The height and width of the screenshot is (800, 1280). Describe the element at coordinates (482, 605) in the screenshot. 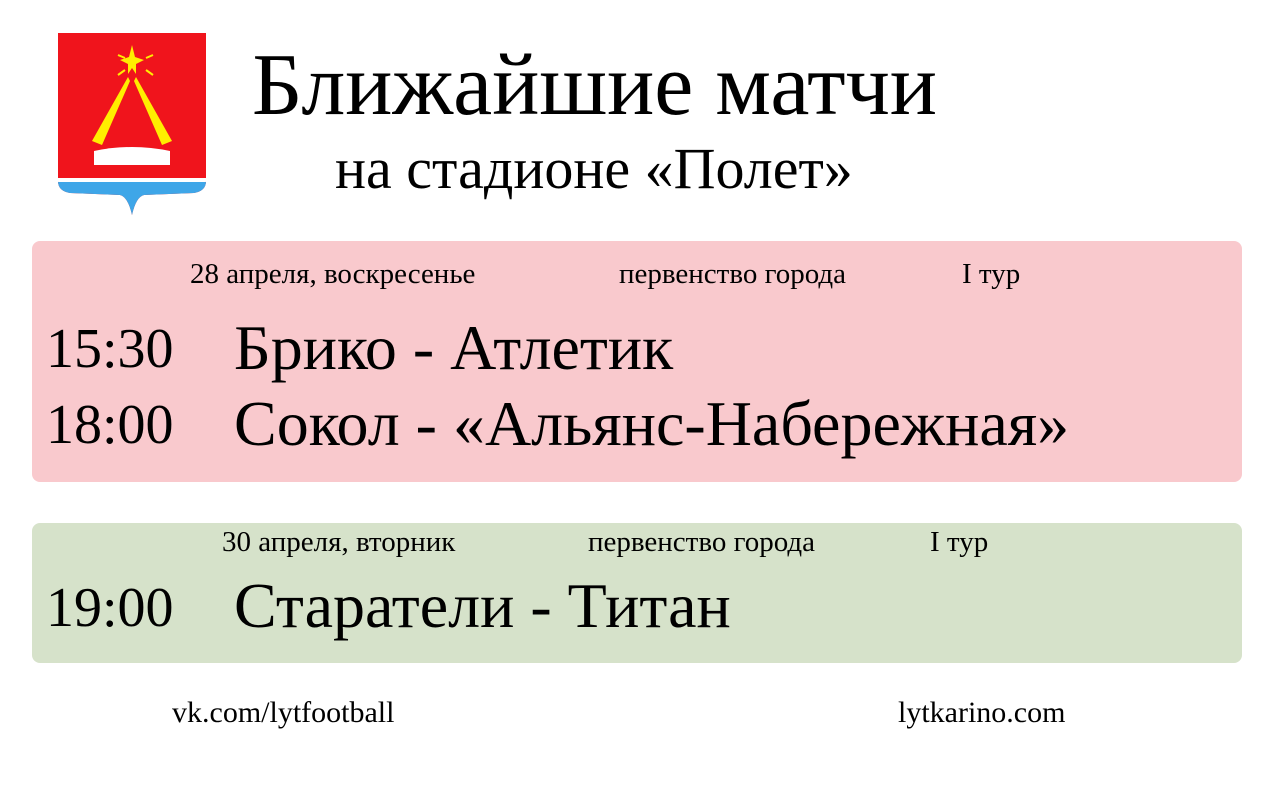

I see `match-teams: Старатели - Титан` at that location.